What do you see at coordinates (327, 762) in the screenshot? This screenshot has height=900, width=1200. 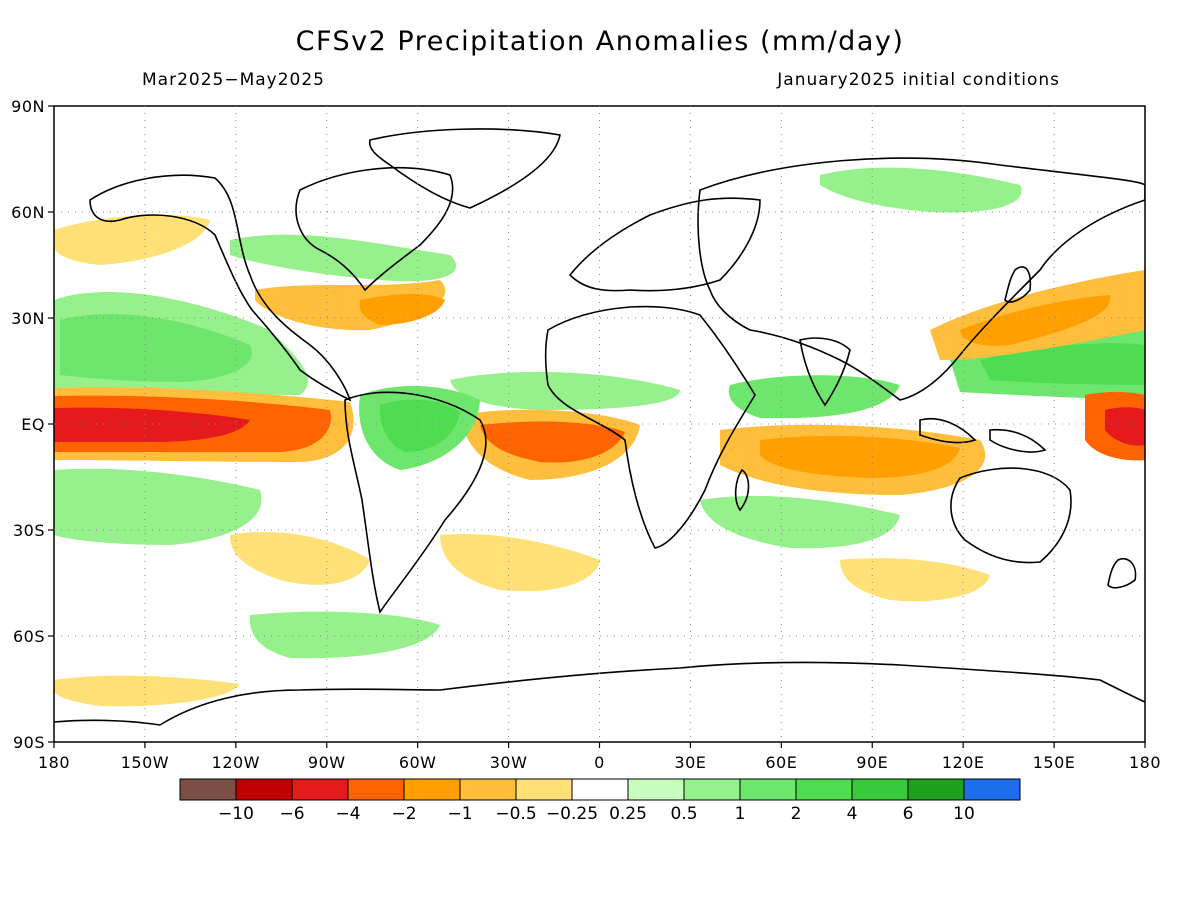 I see `lon-tick-label: 90W` at bounding box center [327, 762].